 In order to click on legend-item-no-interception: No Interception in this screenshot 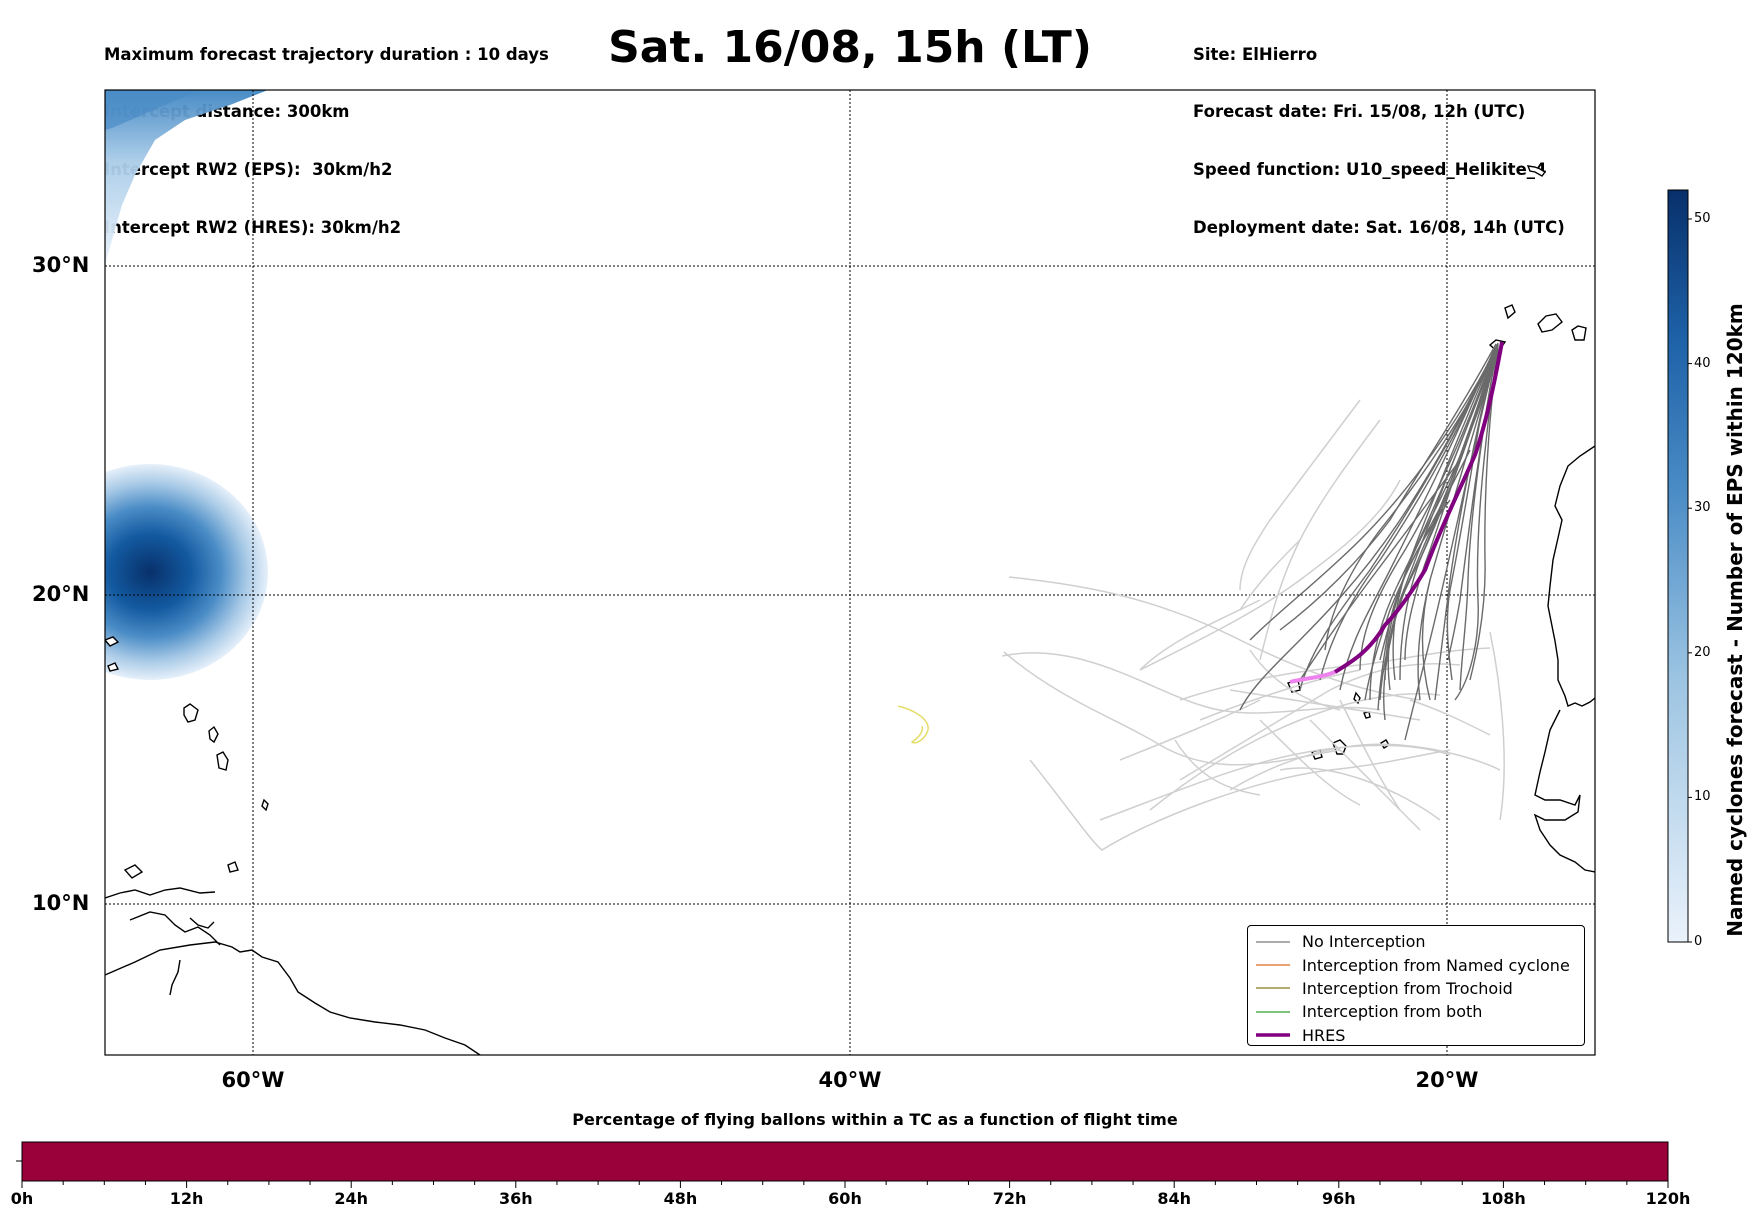, I will do `click(1420, 941)`.